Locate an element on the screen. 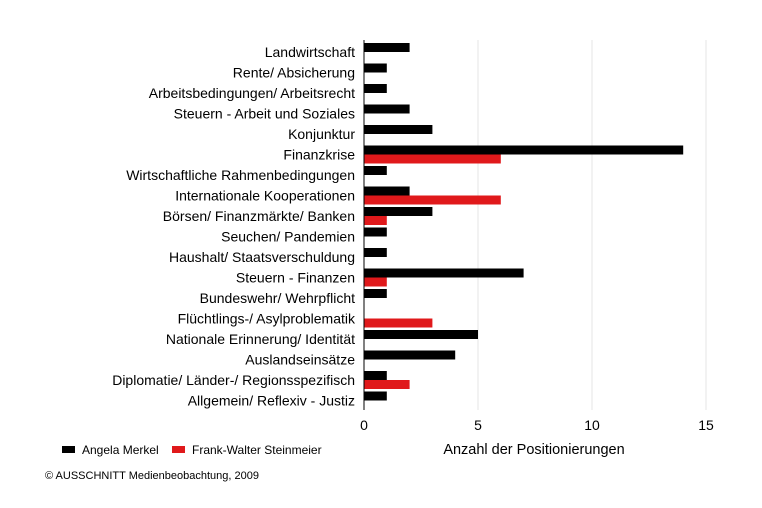 The image size is (762, 508). category-label: Steuern - Arbeit und Soziales is located at coordinates (264, 114).